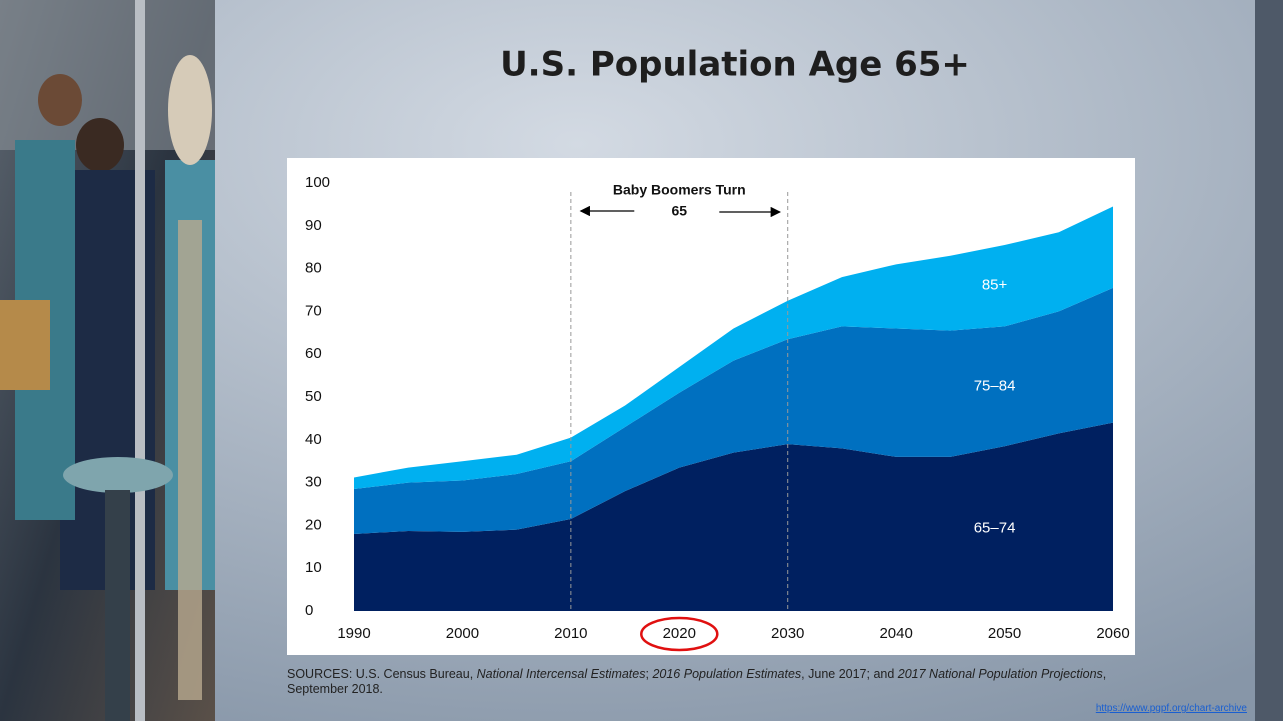  I want to click on x-tick-label: 2060, so click(1112, 633).